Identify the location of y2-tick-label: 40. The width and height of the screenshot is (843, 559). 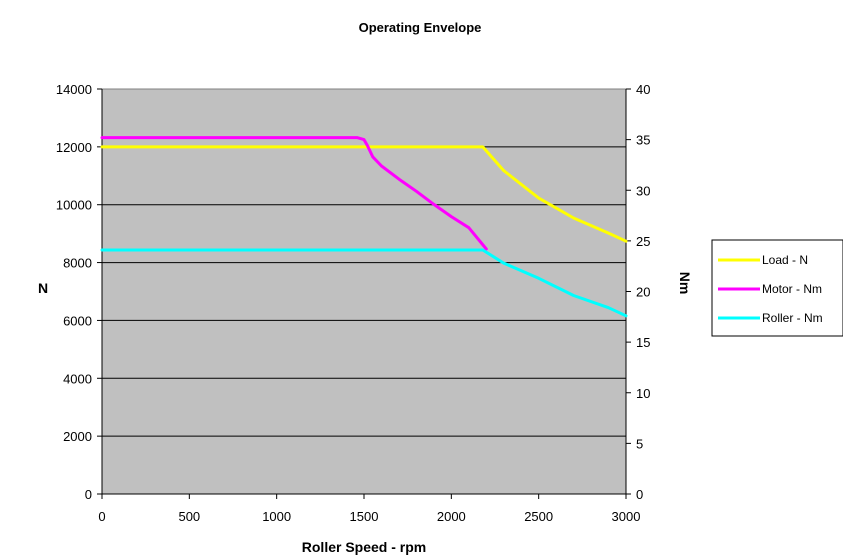
(643, 89).